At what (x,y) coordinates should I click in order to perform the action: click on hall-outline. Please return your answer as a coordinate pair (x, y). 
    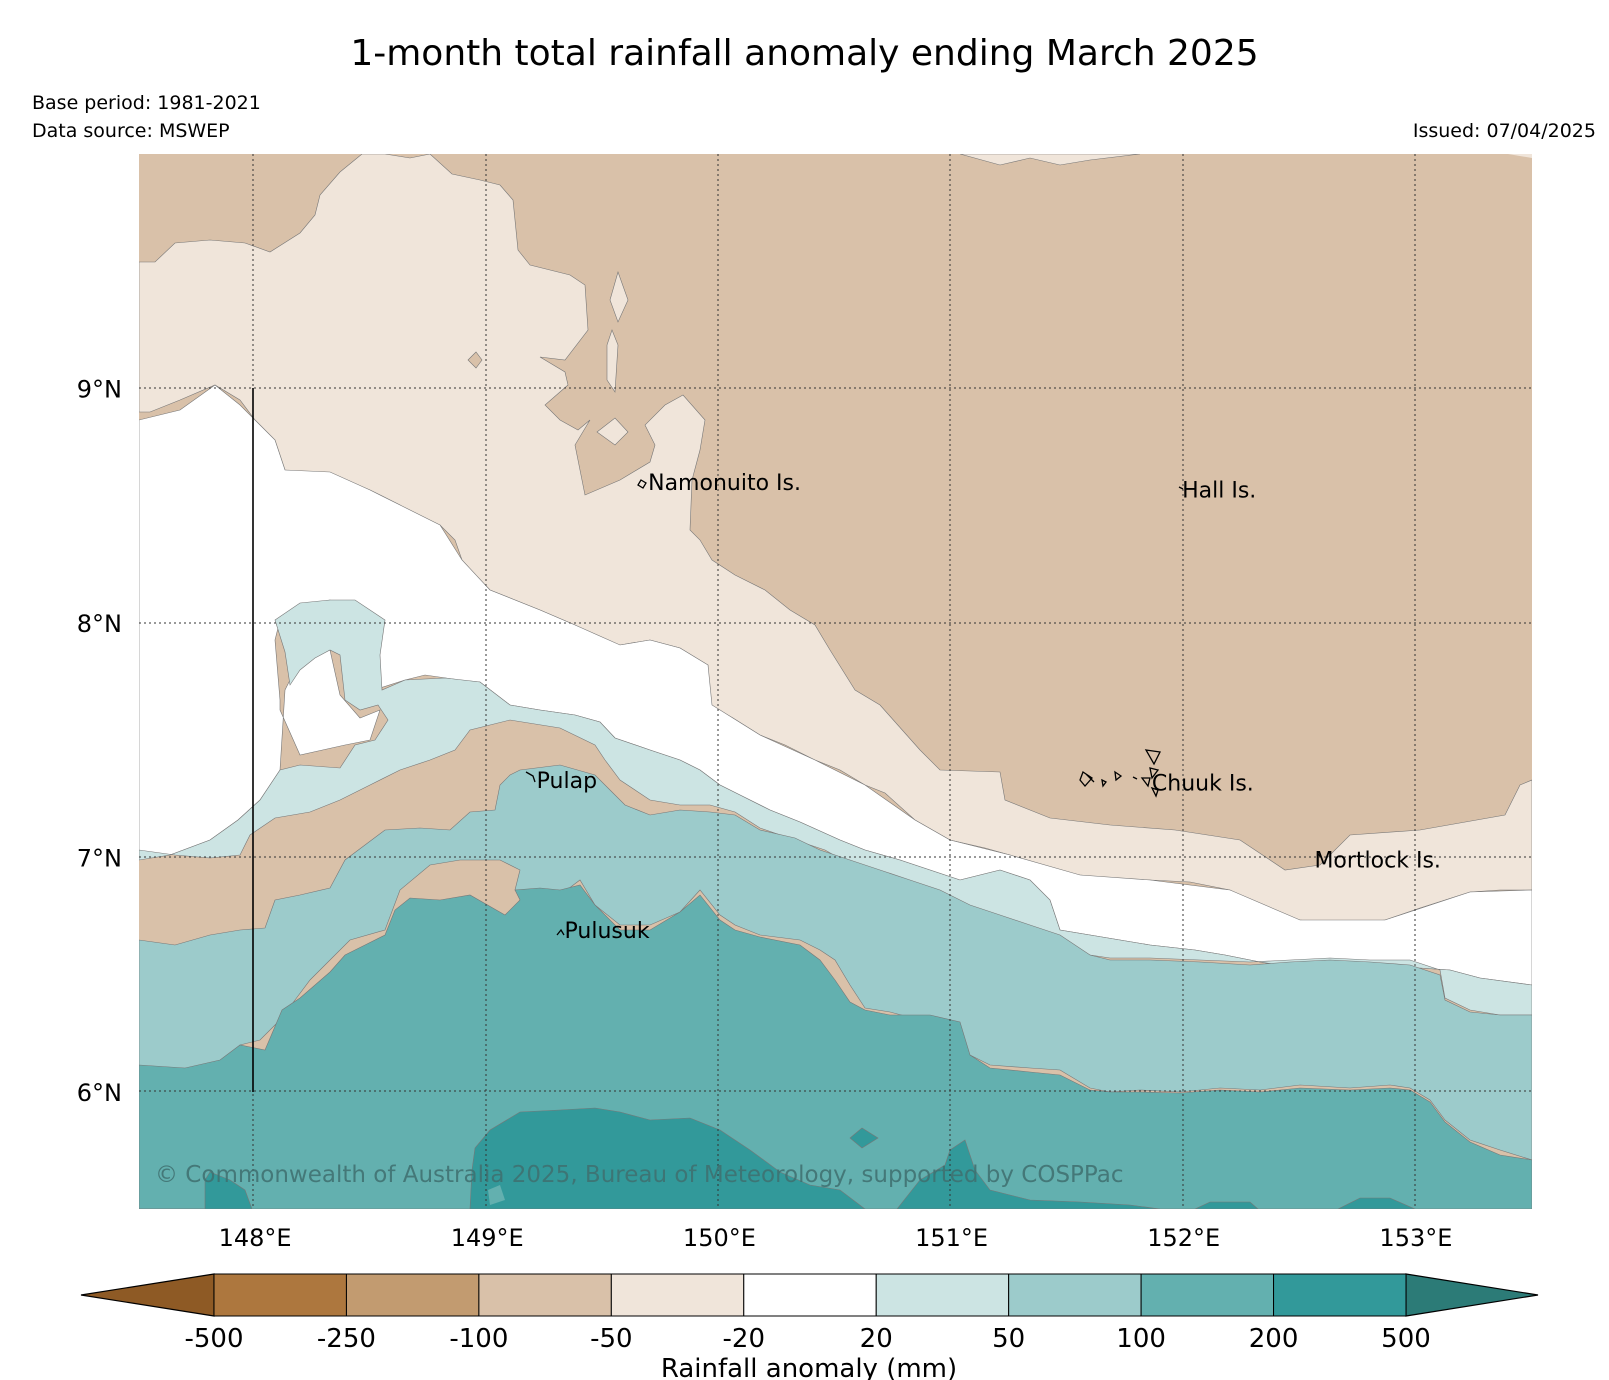
    Looking at the image, I should click on (1181, 488).